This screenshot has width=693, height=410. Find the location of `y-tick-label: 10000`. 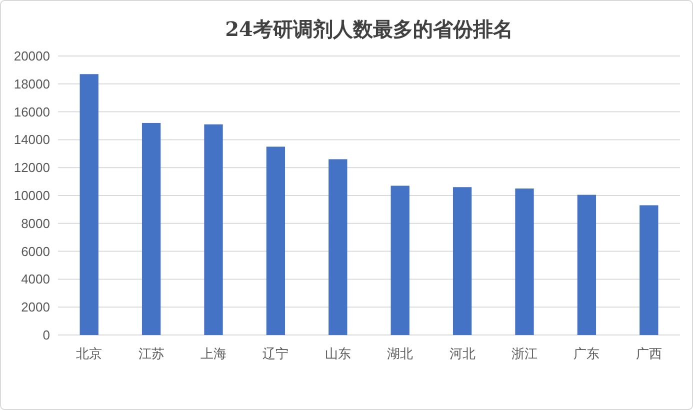

y-tick-label: 10000 is located at coordinates (32, 195).